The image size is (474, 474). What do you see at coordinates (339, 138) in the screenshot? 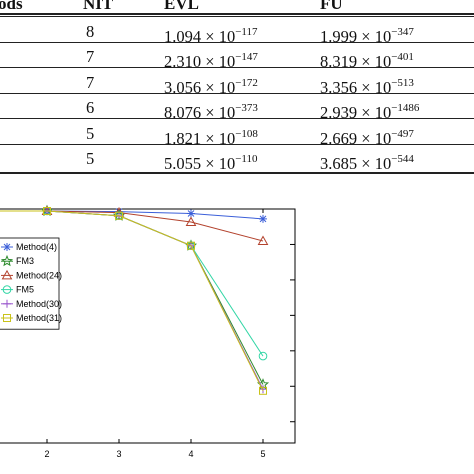
I see `fu-mantissa: 2.669` at bounding box center [339, 138].